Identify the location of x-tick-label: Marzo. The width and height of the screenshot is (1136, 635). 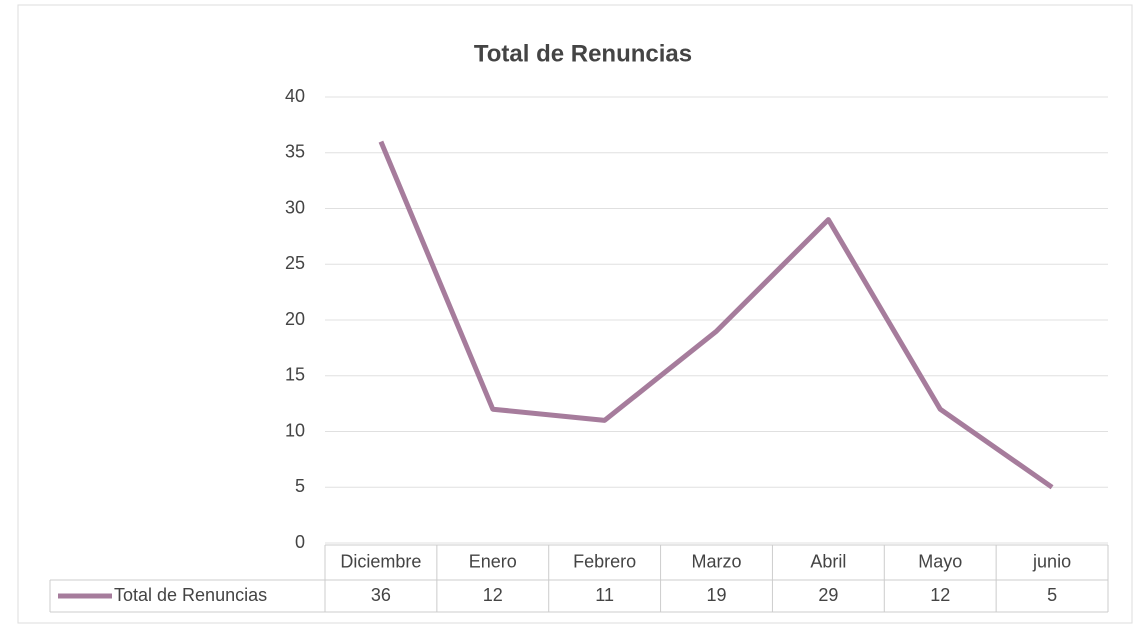
(716, 561).